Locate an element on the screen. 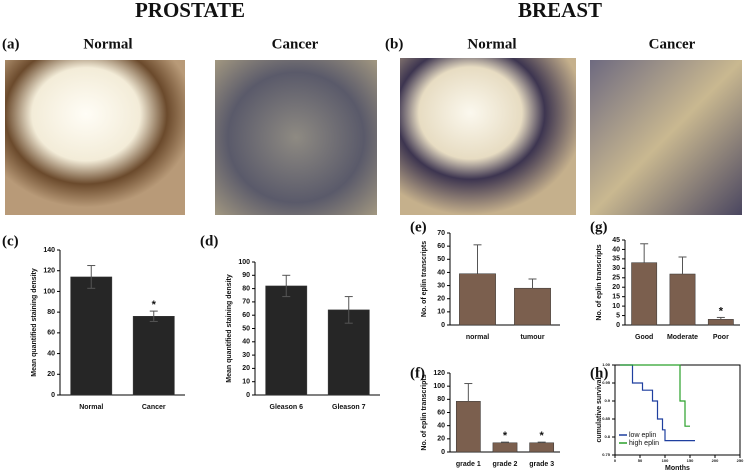 The height and width of the screenshot is (473, 746). y-axis-label: cumulative survival is located at coordinates (599, 409).